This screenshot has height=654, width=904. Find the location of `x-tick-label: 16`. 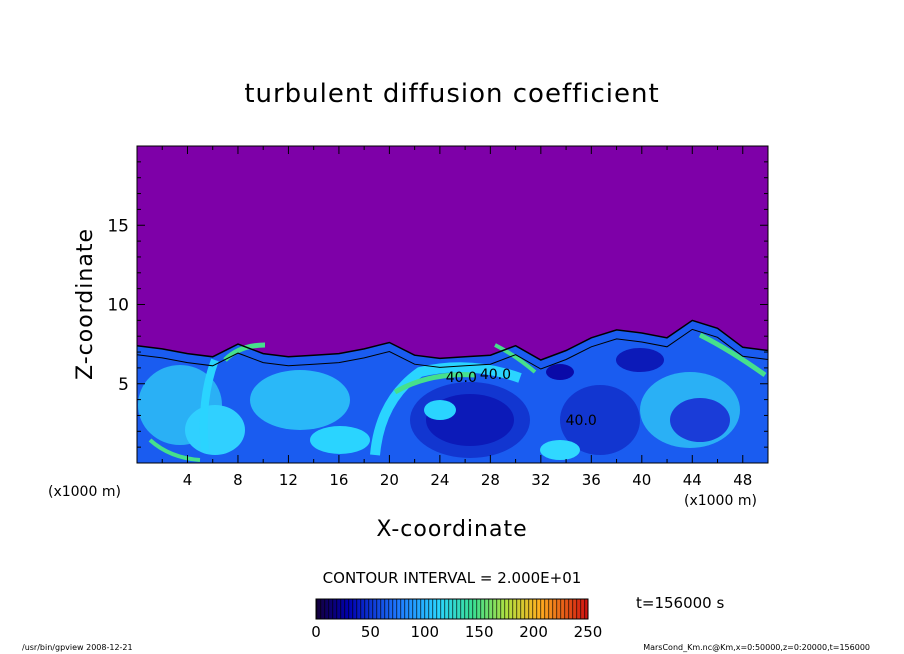

x-tick-label: 16 is located at coordinates (338, 480).